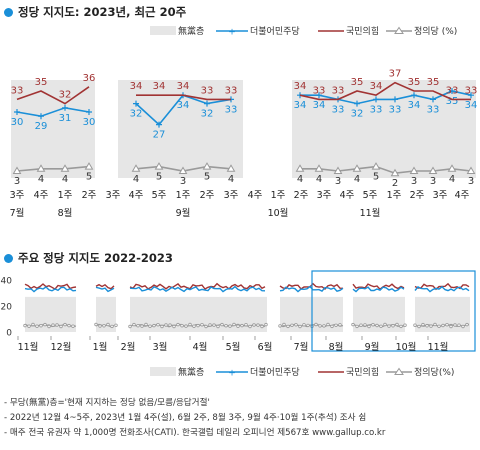 The width and height of the screenshot is (480, 450). What do you see at coordinates (160, 347) in the screenshot?
I see `month2-tick: 3월` at bounding box center [160, 347].